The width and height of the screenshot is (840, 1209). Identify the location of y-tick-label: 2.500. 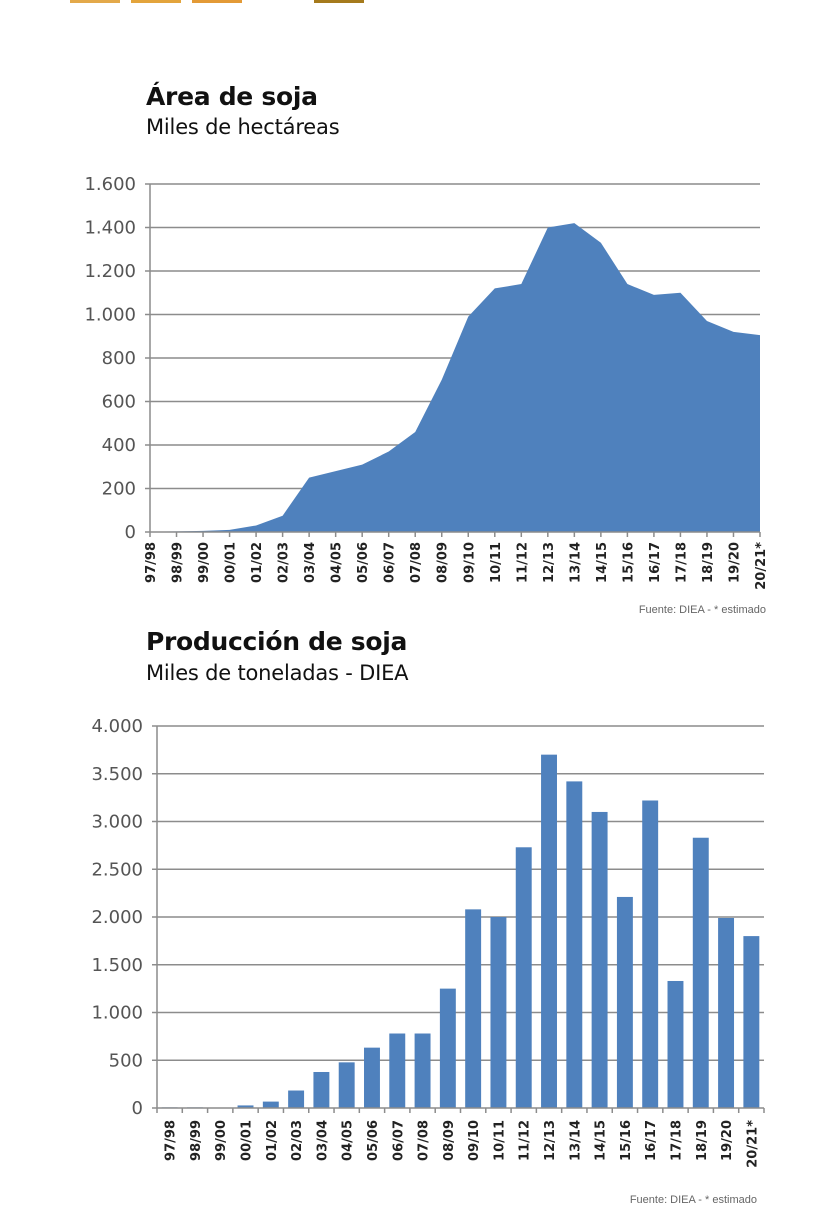
(117, 869).